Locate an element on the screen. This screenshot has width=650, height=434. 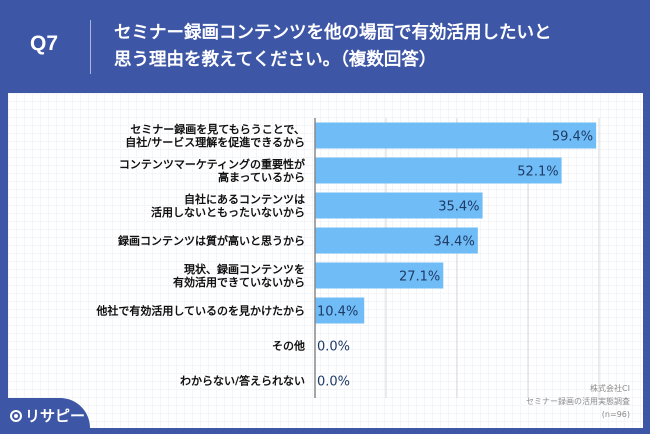
category-label: 現状、録画コンテンツを有効活用できていないから is located at coordinates (239, 275).